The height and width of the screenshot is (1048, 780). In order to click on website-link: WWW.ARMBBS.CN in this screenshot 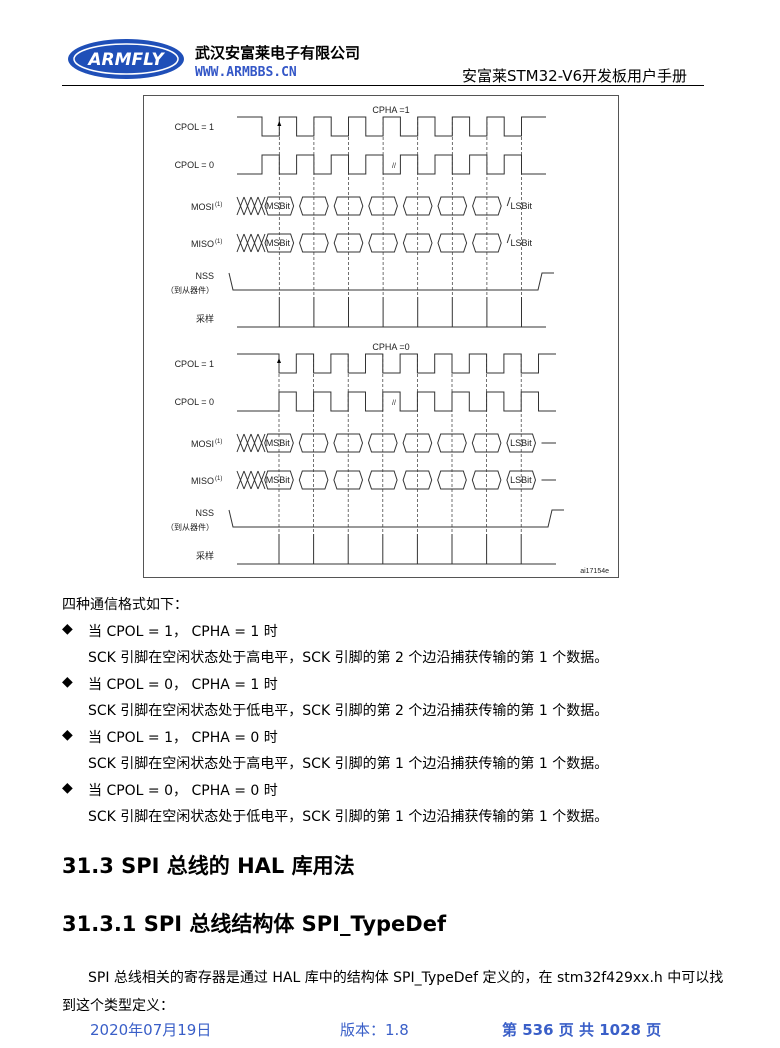, I will do `click(246, 72)`.